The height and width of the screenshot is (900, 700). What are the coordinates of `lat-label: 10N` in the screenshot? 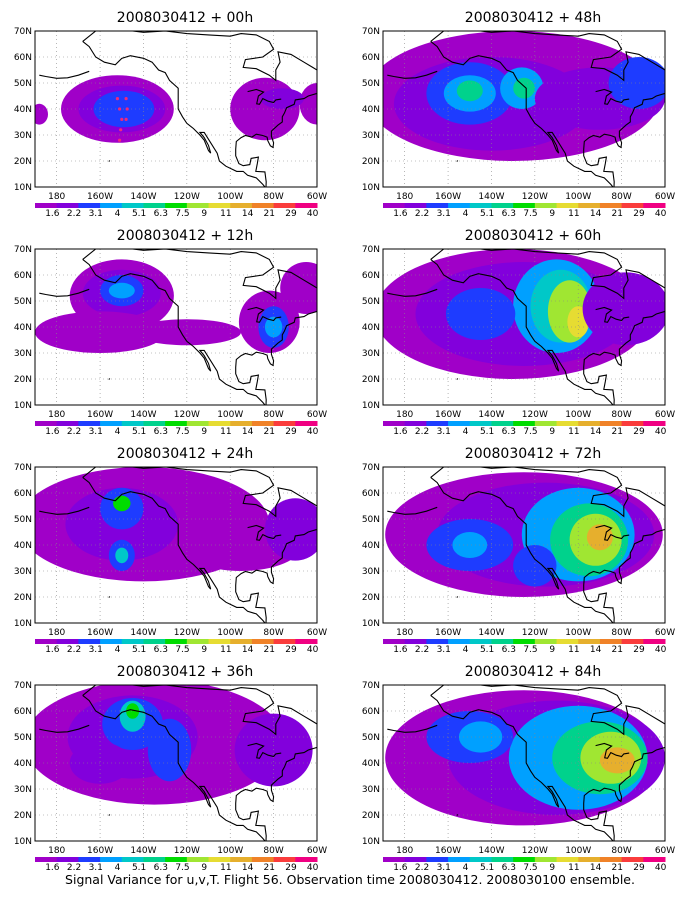 It's located at (23, 406).